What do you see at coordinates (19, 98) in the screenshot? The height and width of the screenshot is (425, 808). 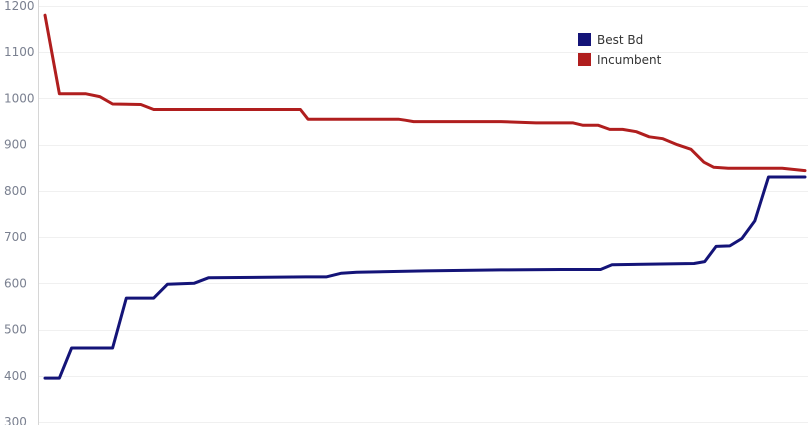 I see `y-tick-label: 1000` at bounding box center [19, 98].